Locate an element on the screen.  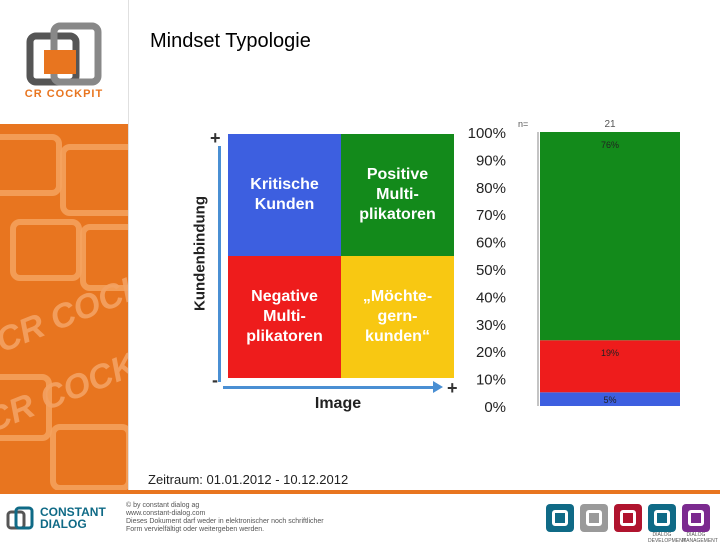
quadrant-positive-multiplikatoren: Positive Multi- plikatoren is located at coordinates (397, 195).